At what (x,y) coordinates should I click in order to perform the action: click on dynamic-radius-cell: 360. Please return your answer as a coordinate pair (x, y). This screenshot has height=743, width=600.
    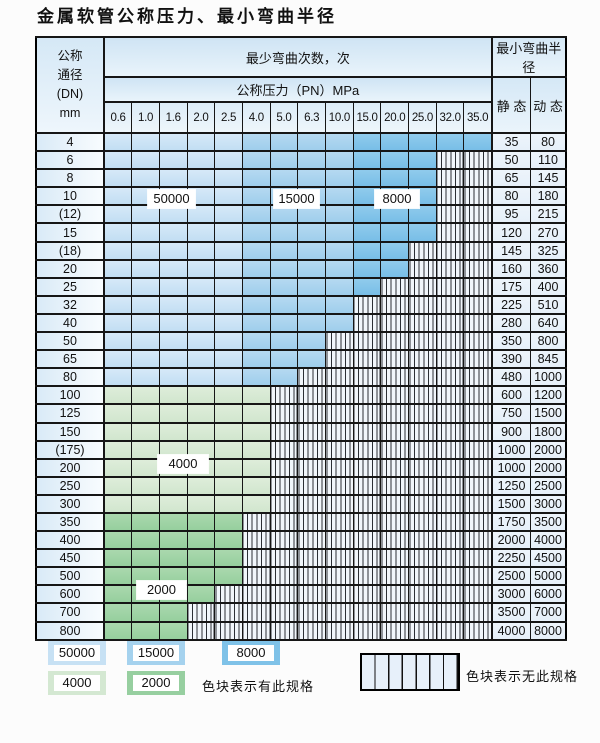
    Looking at the image, I should click on (548, 268).